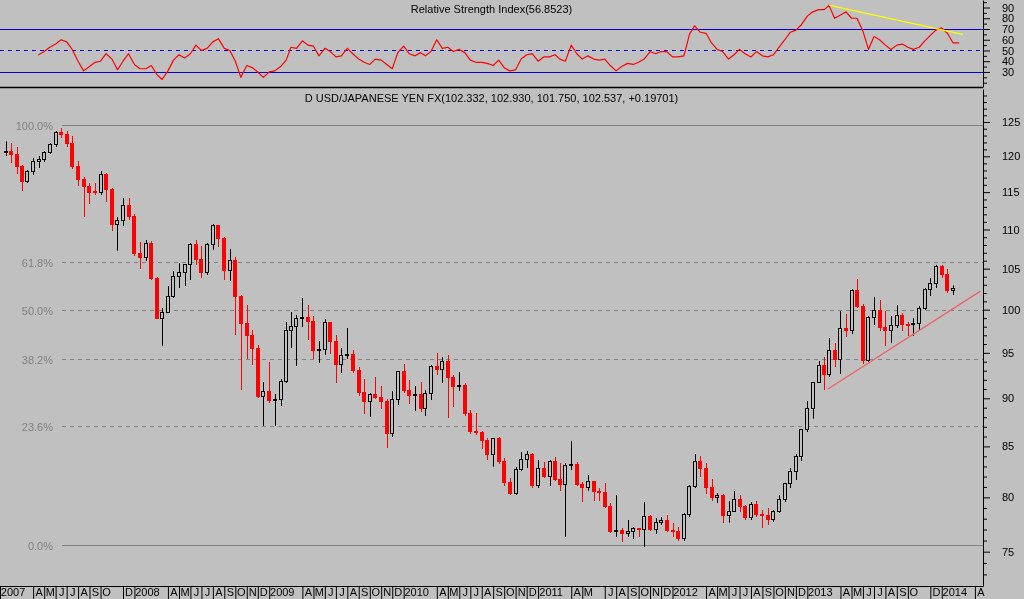 Image resolution: width=1024 pixels, height=599 pixels. What do you see at coordinates (1008, 398) in the screenshot?
I see `y-tick-label: 90` at bounding box center [1008, 398].